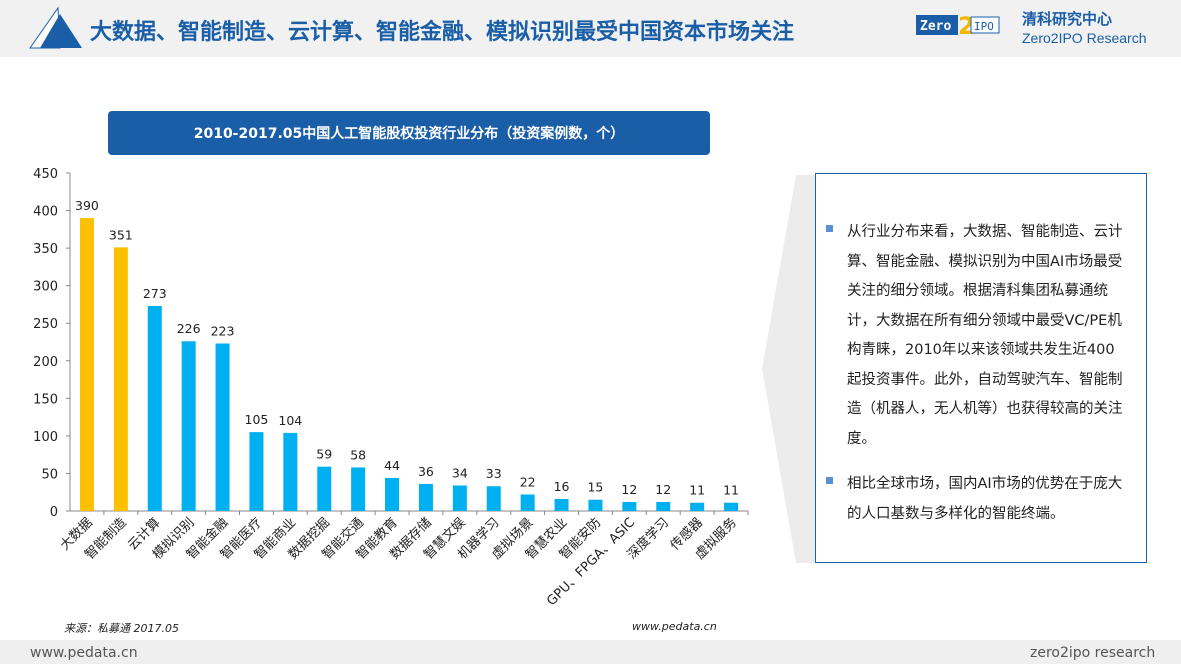 This screenshot has height=664, width=1181. I want to click on footer-right: zero2ipo research, so click(1093, 653).